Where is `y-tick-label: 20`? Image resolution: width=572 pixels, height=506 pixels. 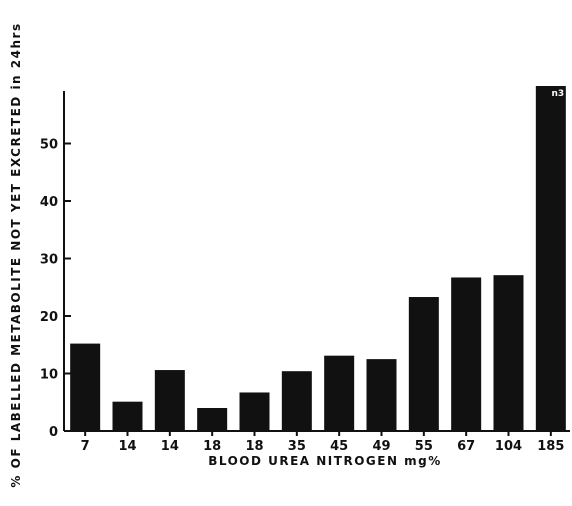 y-tick-label: 20 is located at coordinates (49, 317).